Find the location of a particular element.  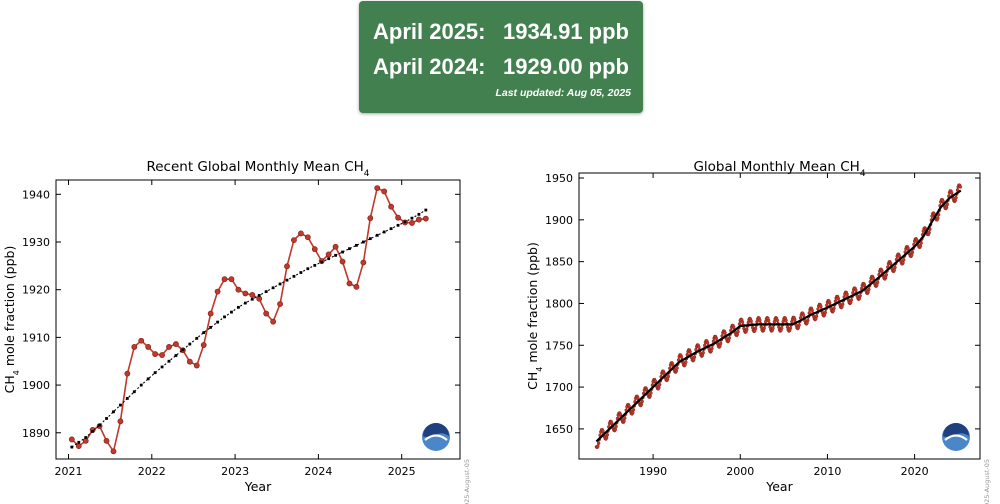

y-axis-label-text: CH is located at coordinates (532, 381).